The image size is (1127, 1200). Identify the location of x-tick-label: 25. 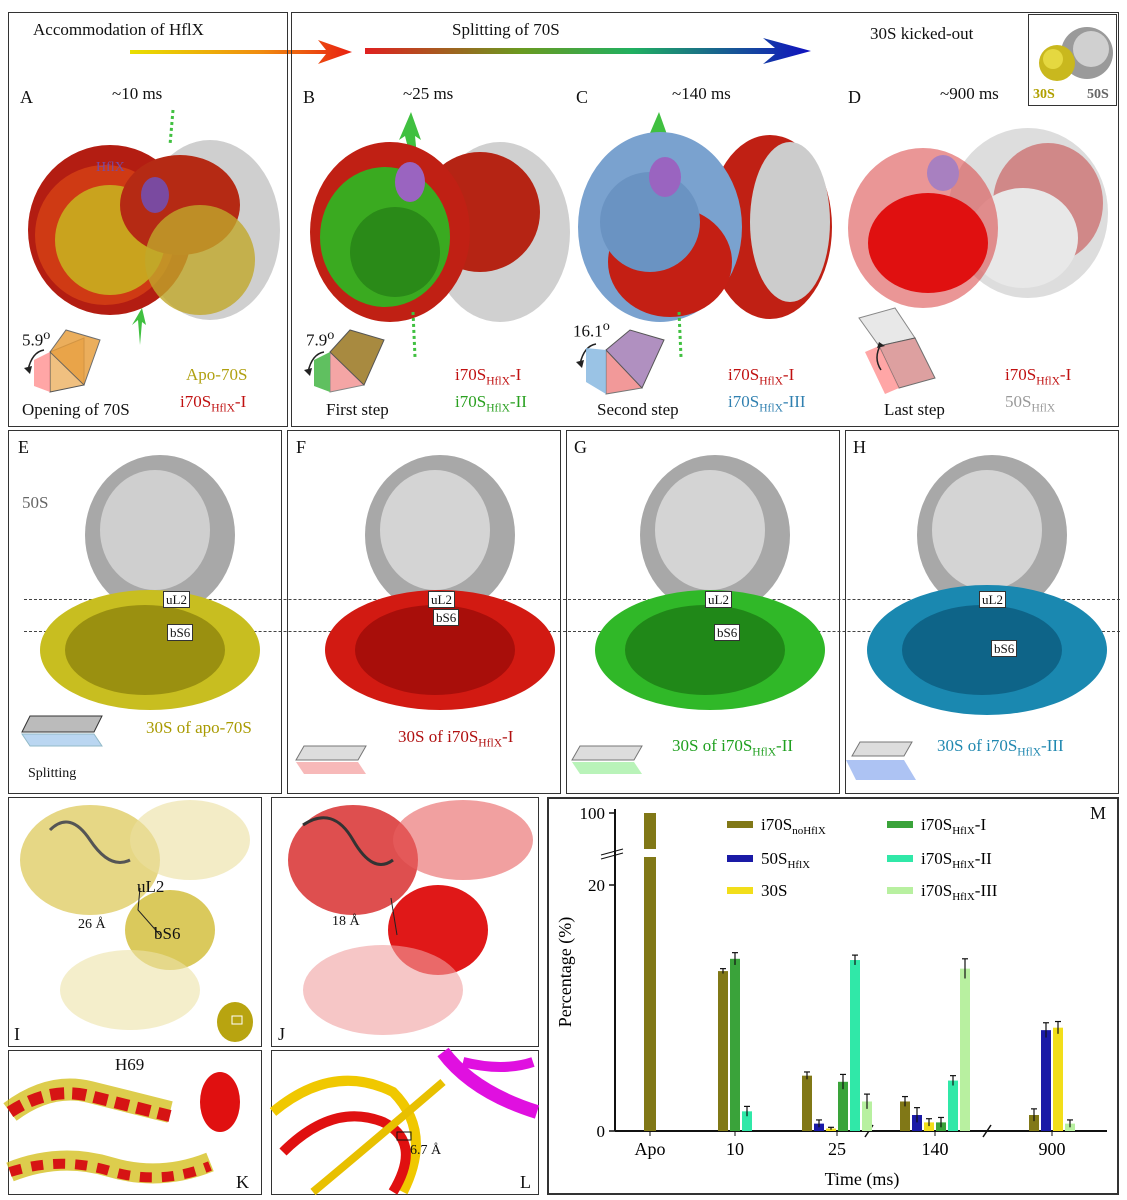
(837, 1149).